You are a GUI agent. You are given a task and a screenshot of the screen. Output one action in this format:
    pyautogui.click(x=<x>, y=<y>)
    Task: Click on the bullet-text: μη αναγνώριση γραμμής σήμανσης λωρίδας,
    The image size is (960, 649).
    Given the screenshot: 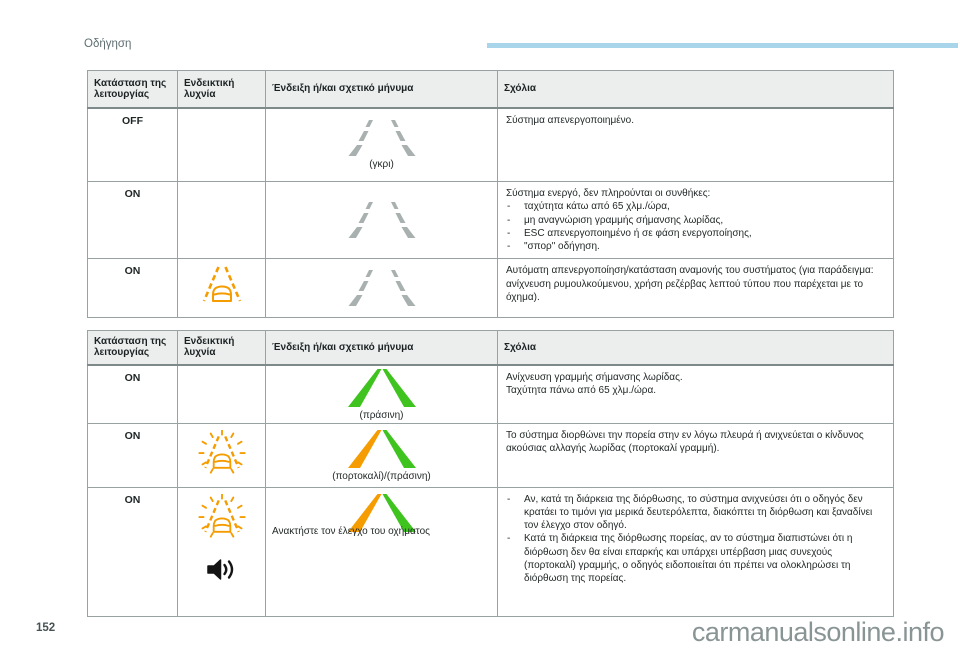 What is the action you would take?
    pyautogui.click(x=624, y=220)
    